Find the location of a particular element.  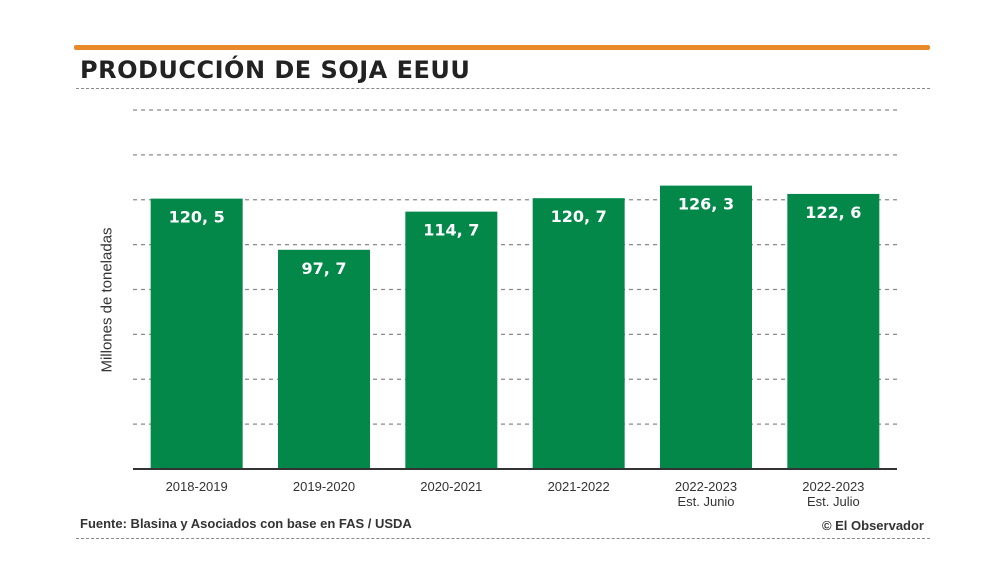

x-tick-label: 2019-2020 is located at coordinates (324, 486).